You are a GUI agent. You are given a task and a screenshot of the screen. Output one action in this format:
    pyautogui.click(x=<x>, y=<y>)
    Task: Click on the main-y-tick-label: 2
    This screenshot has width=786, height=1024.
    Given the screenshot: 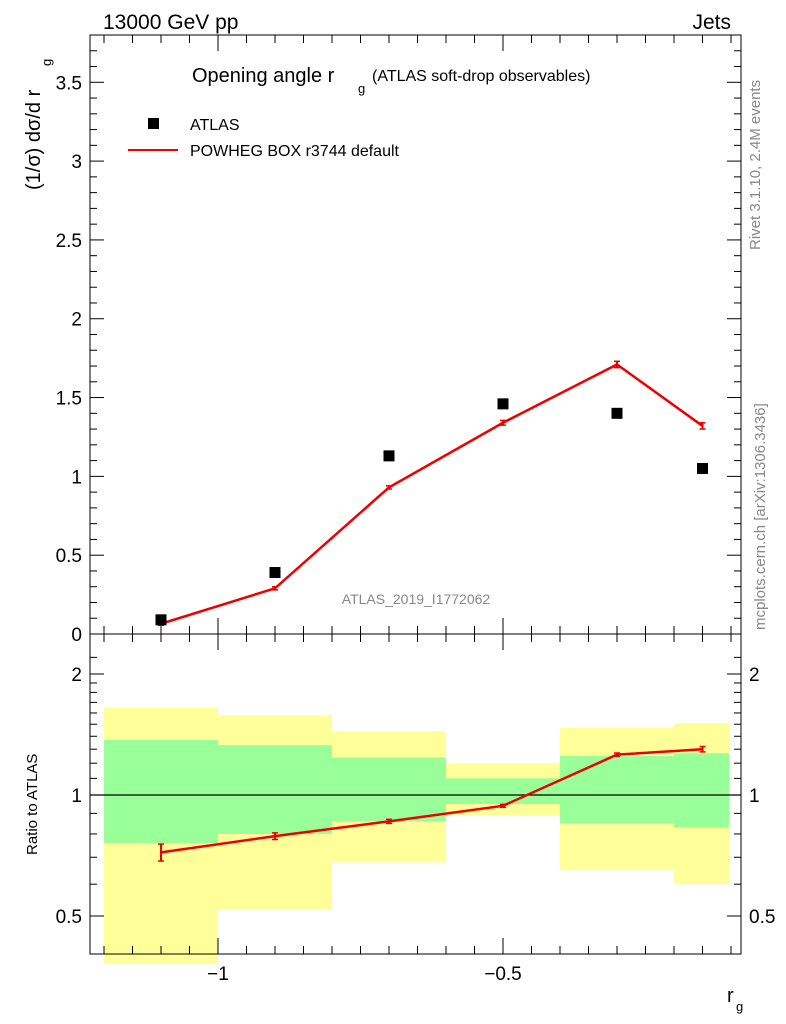 What is the action you would take?
    pyautogui.click(x=76, y=320)
    